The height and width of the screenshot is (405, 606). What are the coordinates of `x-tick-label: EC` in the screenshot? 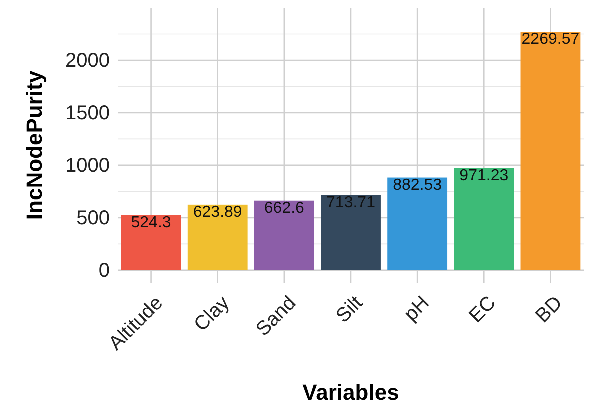 It's located at (482, 310).